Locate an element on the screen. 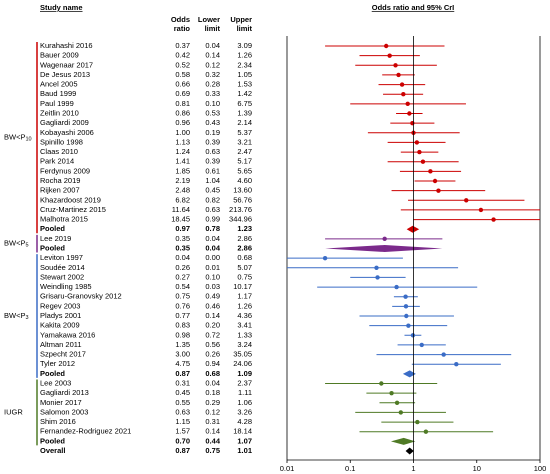 This screenshot has width=550, height=474. study-name: Stewart 2002 is located at coordinates (62, 276).